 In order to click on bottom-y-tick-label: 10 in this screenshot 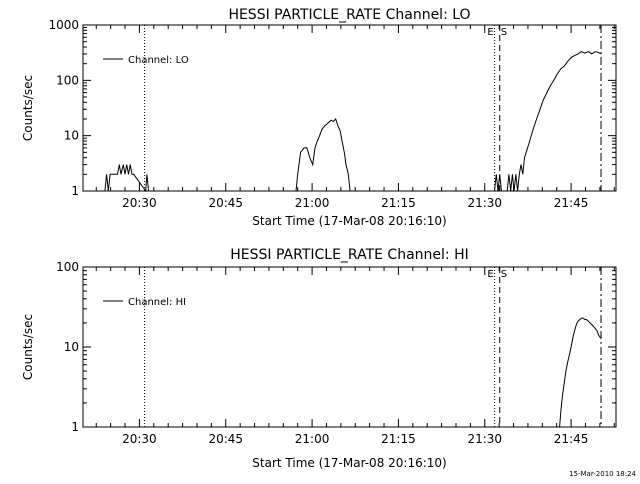, I will do `click(71, 347)`.